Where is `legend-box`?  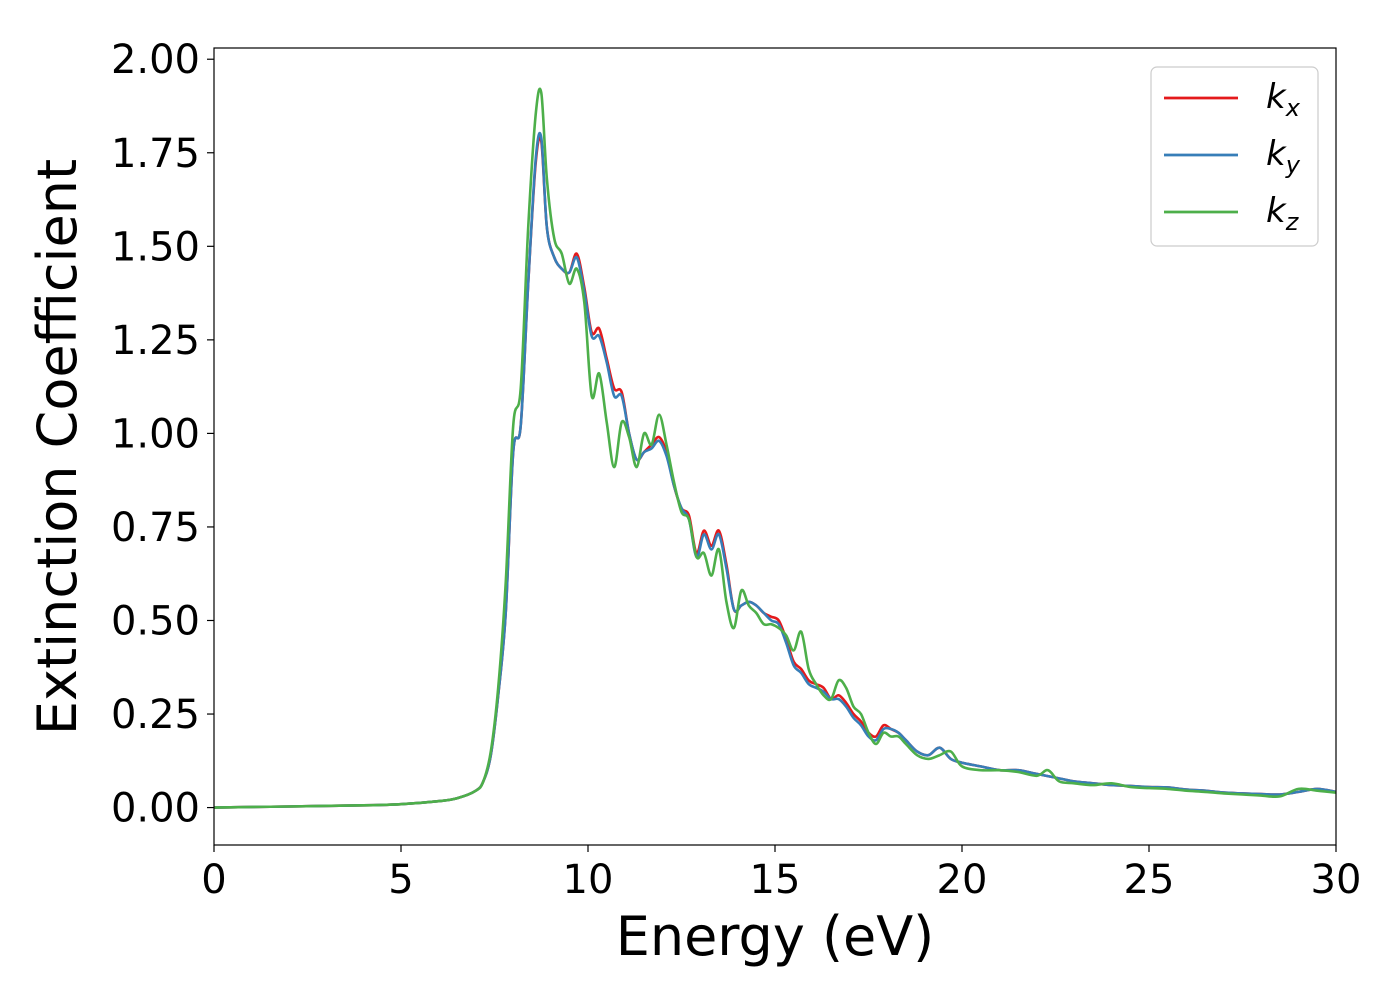 legend-box is located at coordinates (1234, 156).